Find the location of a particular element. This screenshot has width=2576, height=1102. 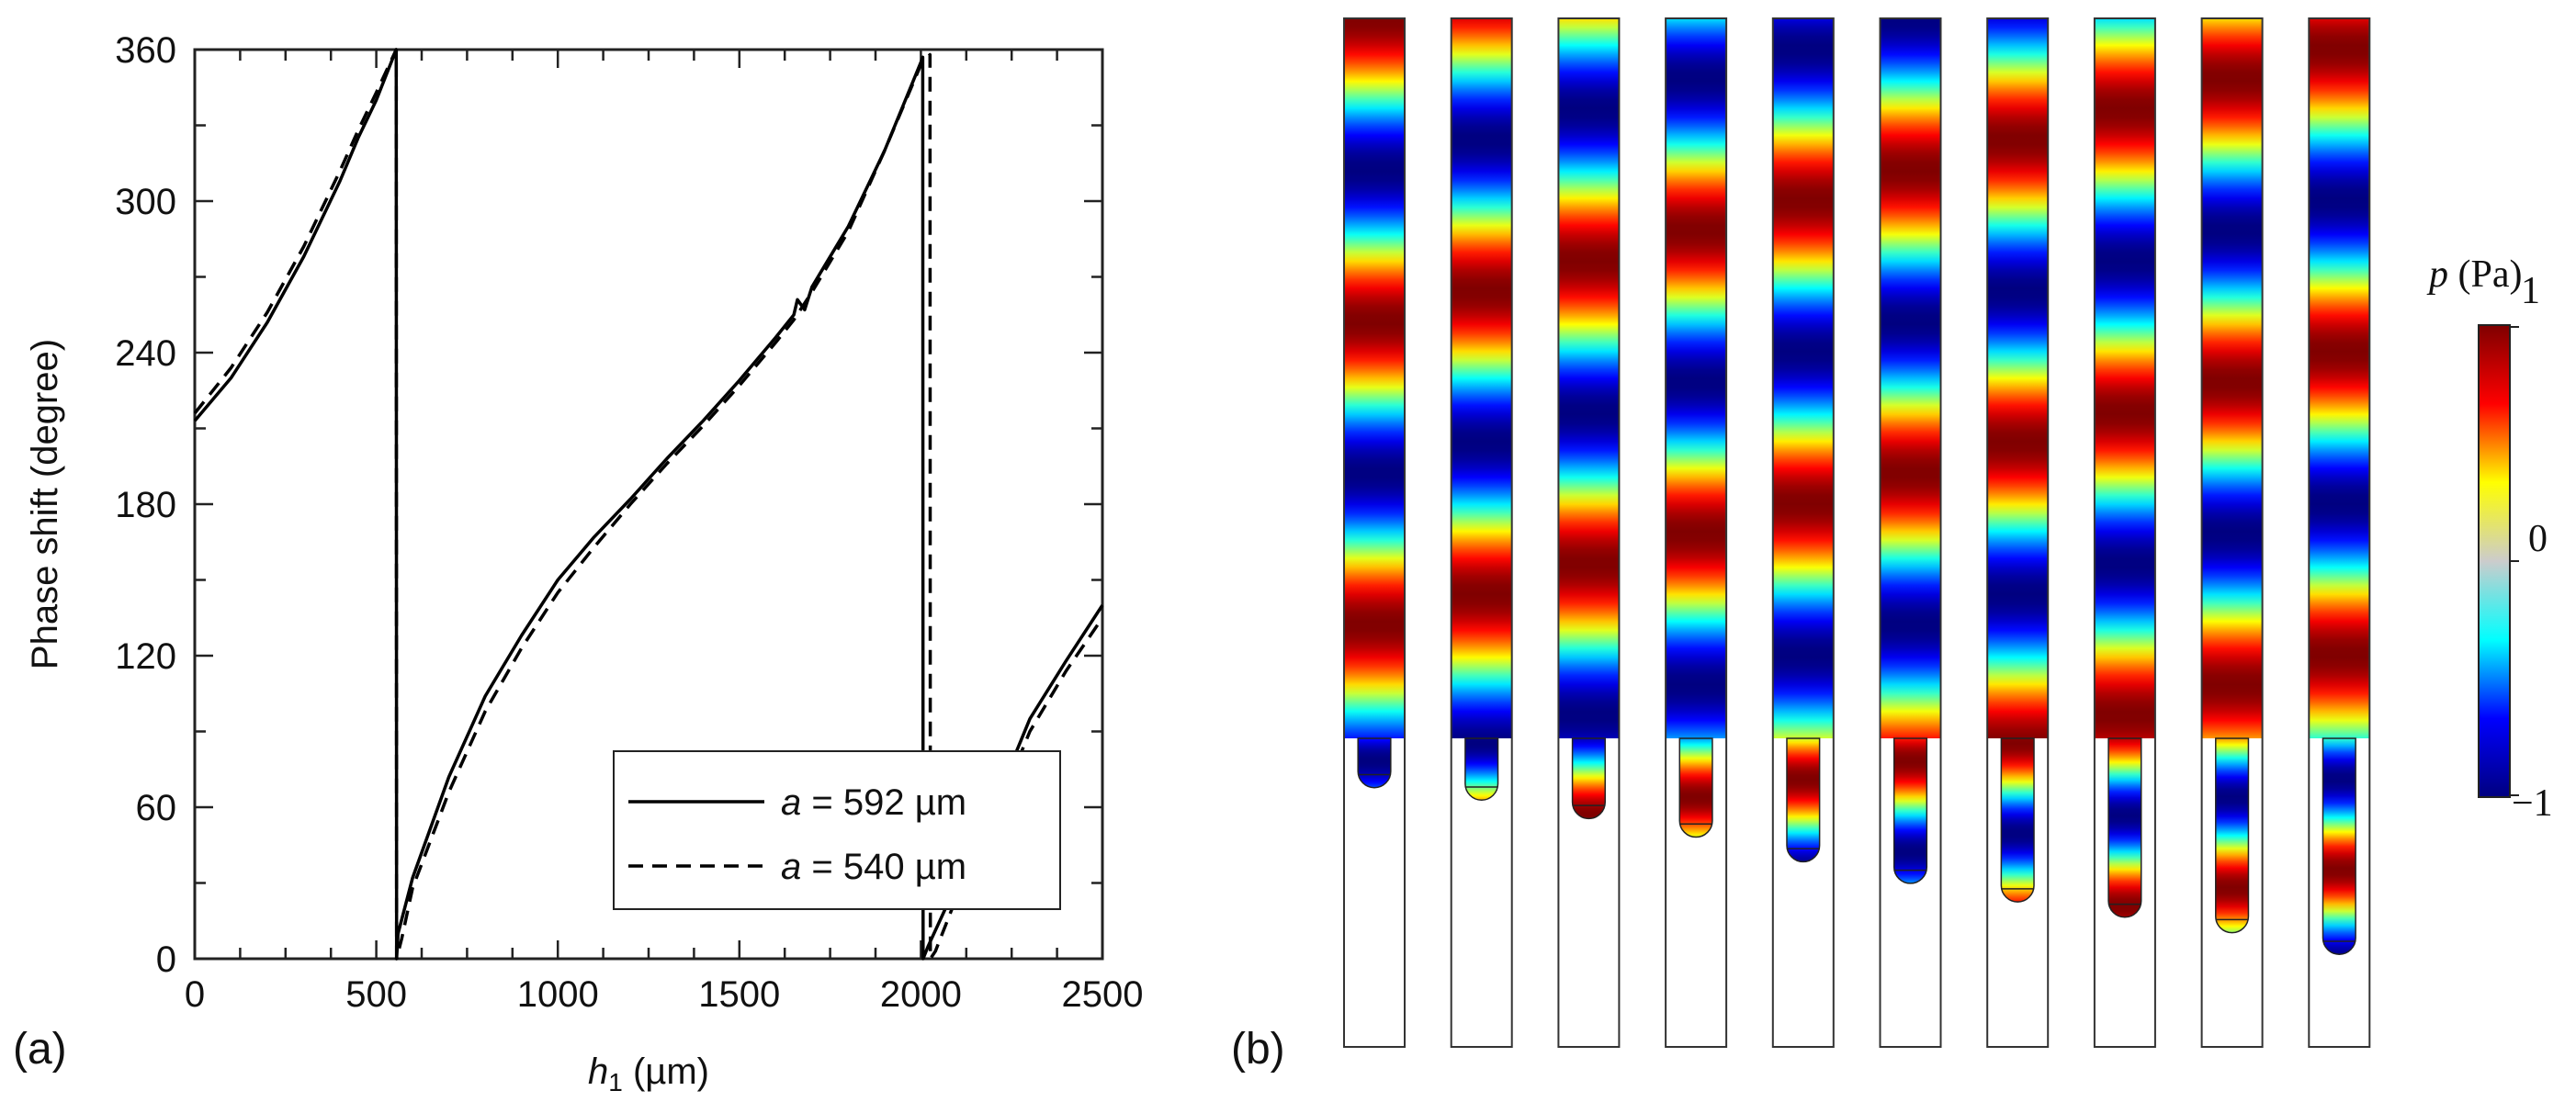

panel-b-label: (b) is located at coordinates (1258, 1049).